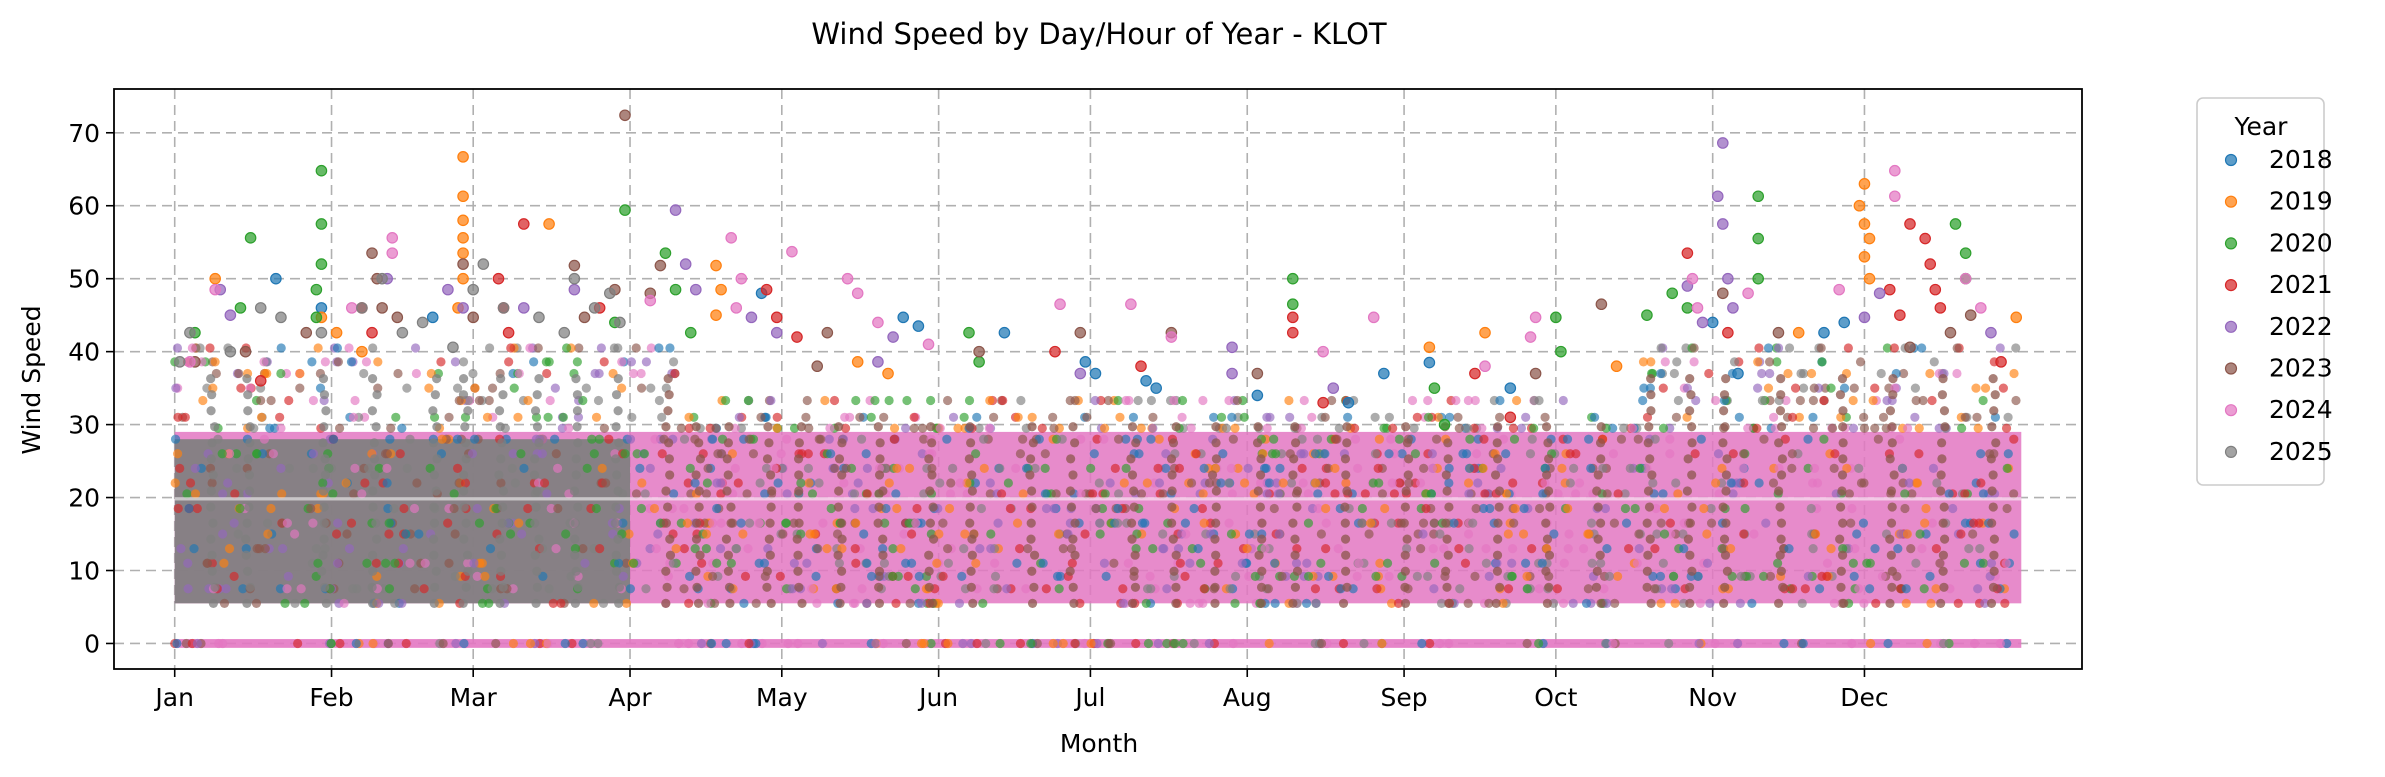 This screenshot has width=2385, height=777. I want to click on x-tick-label: Jun, so click(937, 697).